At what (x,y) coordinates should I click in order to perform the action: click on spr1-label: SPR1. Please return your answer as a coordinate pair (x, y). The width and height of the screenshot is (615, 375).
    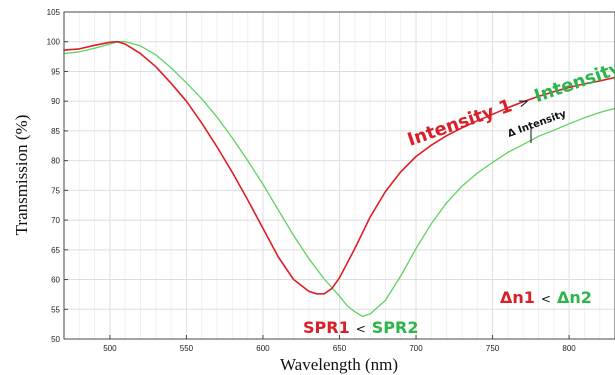
    Looking at the image, I should click on (326, 327).